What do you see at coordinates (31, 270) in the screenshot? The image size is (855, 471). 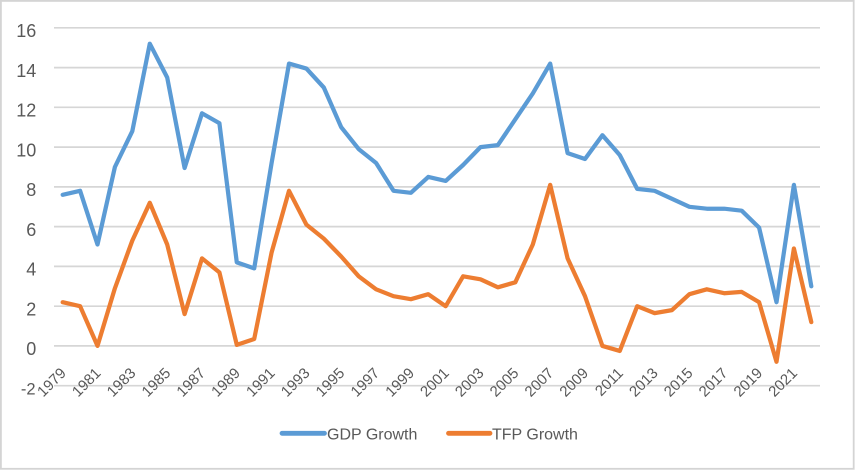 I see `svg-text: 4` at bounding box center [31, 270].